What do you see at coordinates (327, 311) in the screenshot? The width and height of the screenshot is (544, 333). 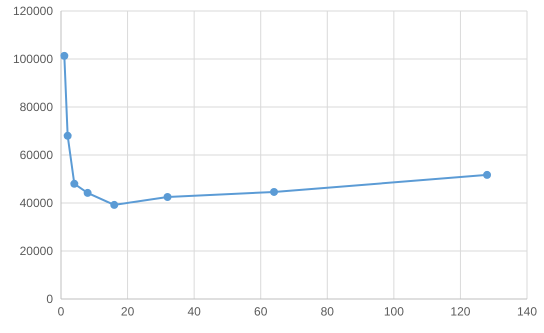 I see `x-tick-label: 80` at bounding box center [327, 311].